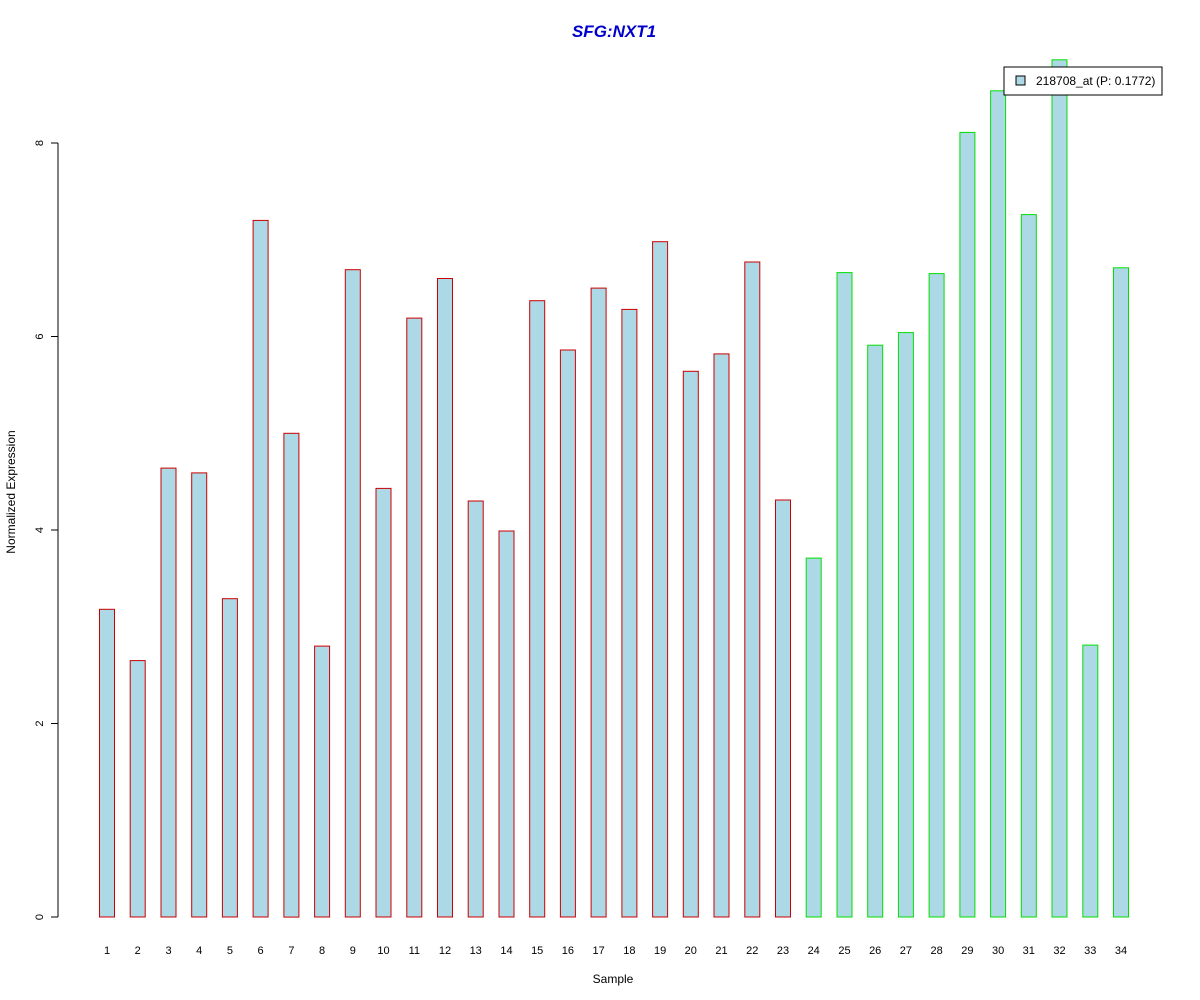  Describe the element at coordinates (537, 951) in the screenshot. I see `x-tick-label: 15` at that location.